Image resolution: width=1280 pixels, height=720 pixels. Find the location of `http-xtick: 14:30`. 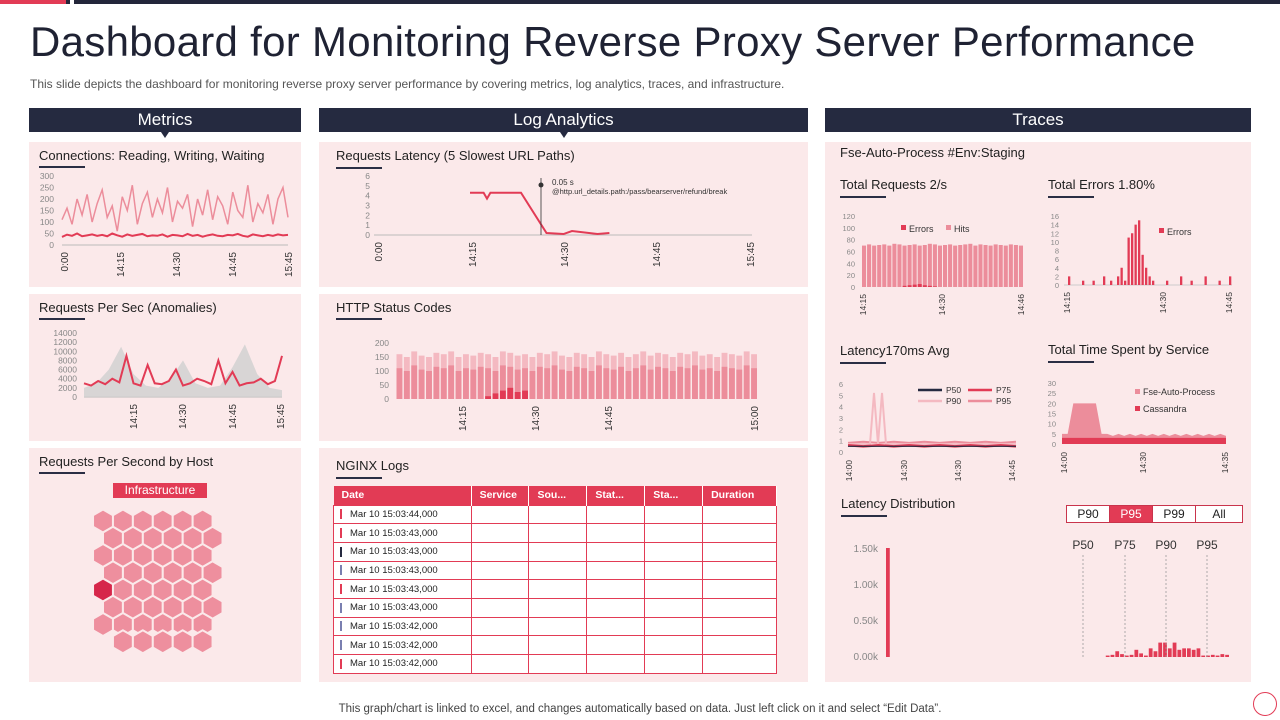

http-xtick: 14:30 is located at coordinates (536, 418).